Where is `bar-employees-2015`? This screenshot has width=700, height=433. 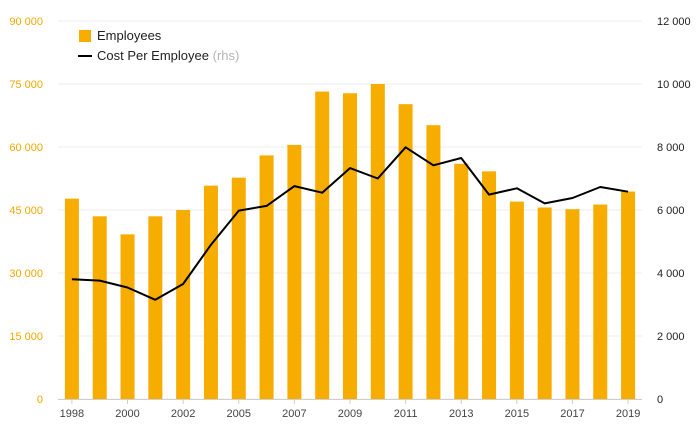 bar-employees-2015 is located at coordinates (516, 300).